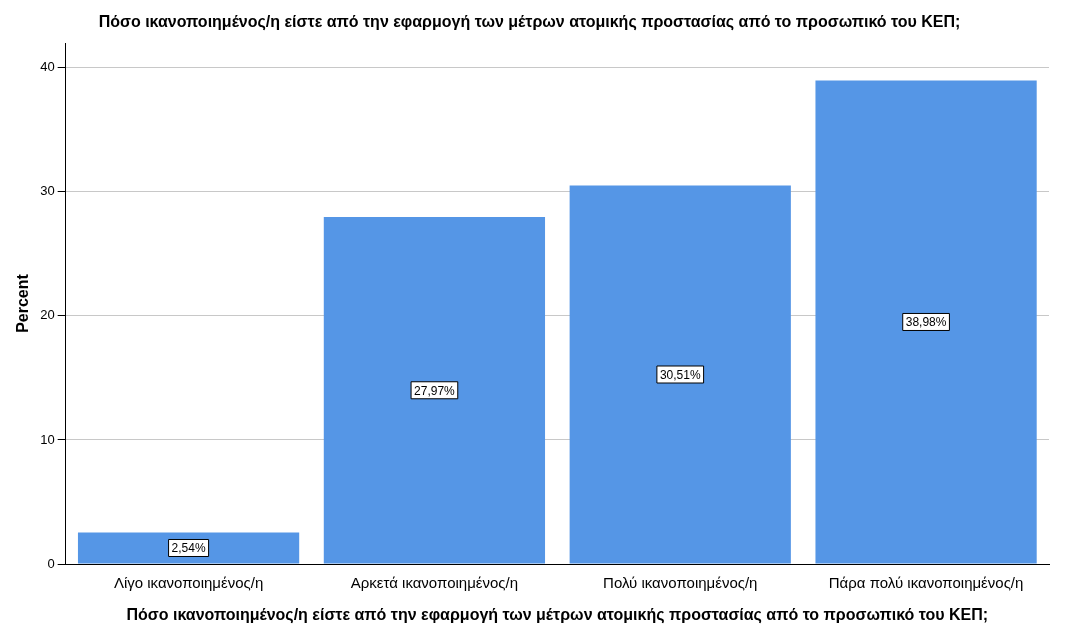  Describe the element at coordinates (47, 67) in the screenshot. I see `y-tick-label: 40` at that location.